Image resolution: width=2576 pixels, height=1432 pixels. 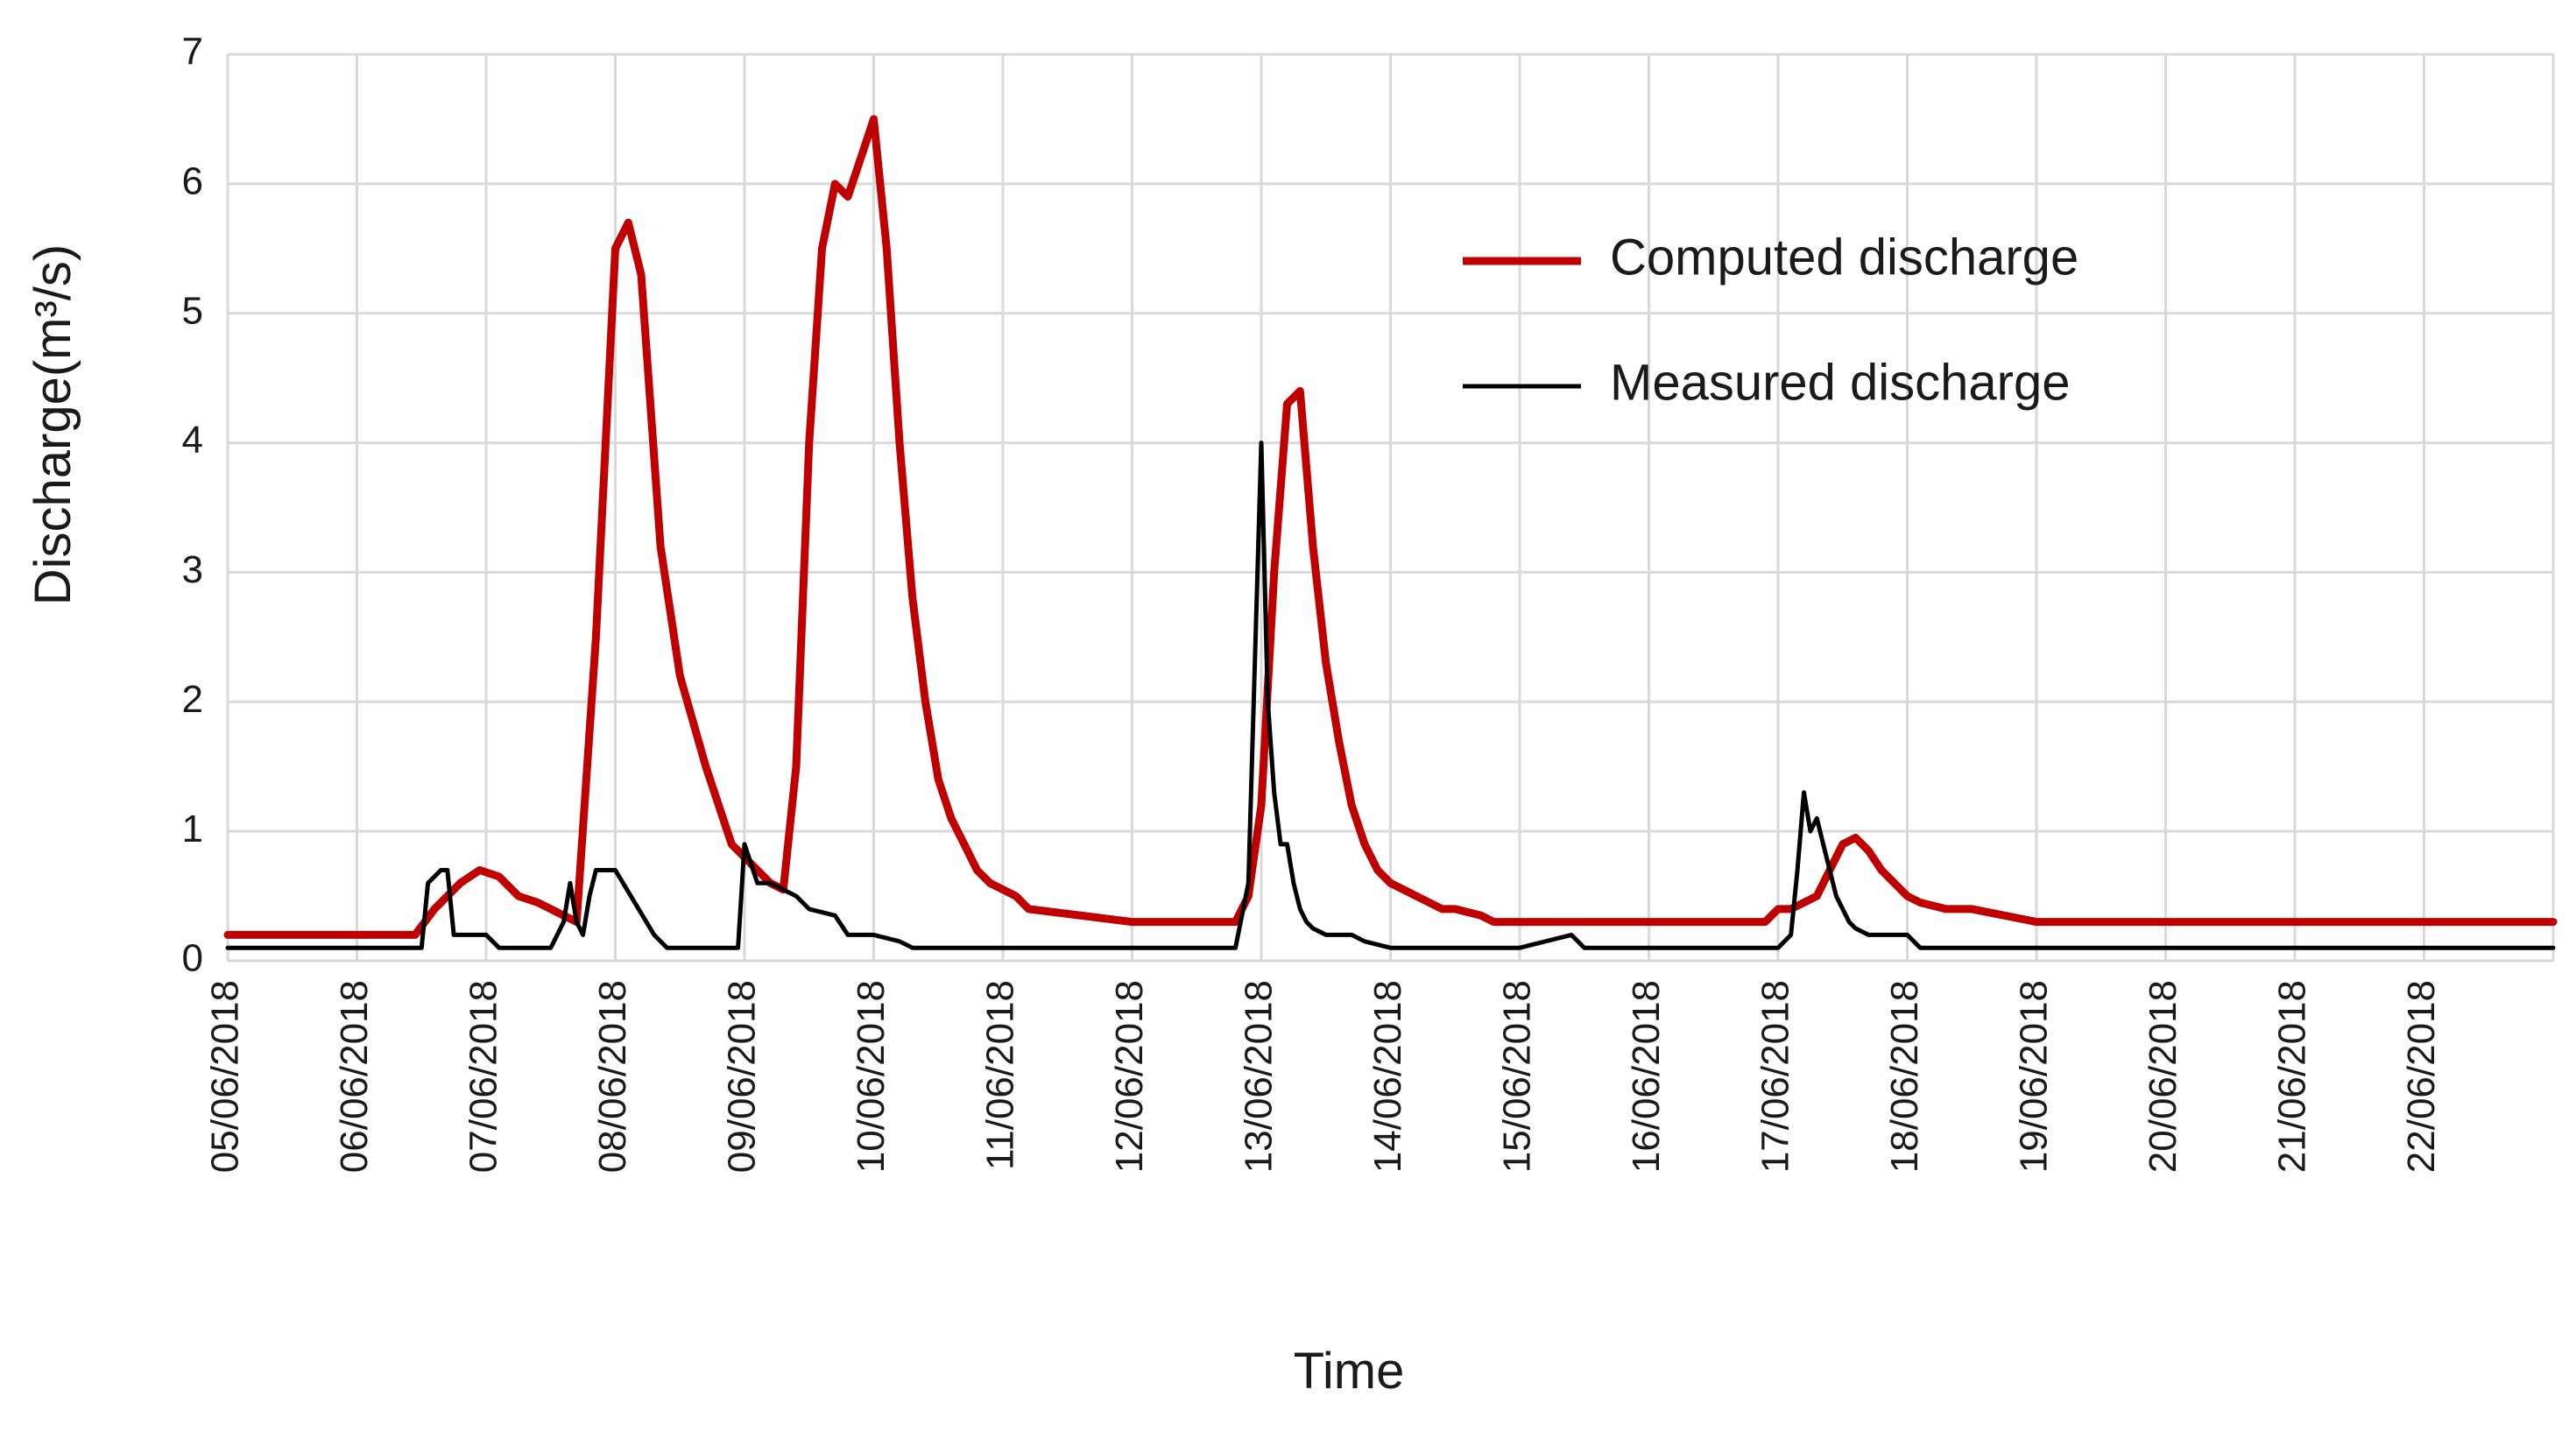 I want to click on y-tick-label: 1, so click(x=192, y=829).